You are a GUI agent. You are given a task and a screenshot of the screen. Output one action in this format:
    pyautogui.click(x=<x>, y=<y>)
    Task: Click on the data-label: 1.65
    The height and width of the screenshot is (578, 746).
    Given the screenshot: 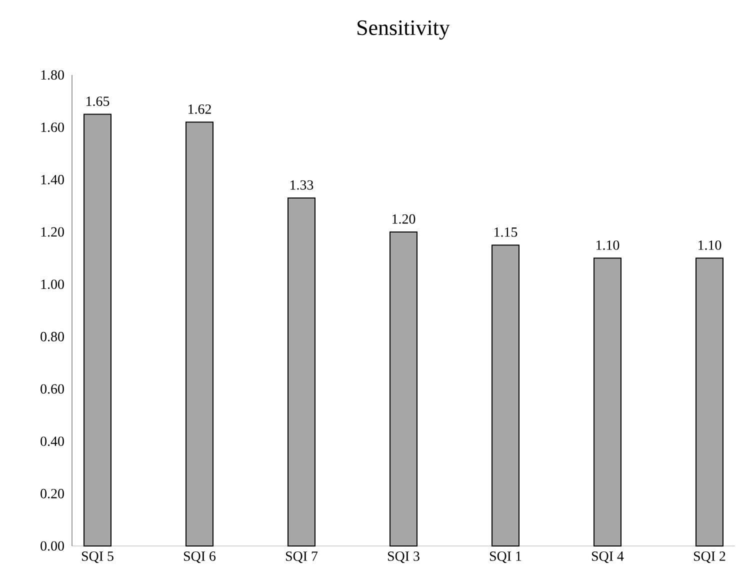 What is the action you would take?
    pyautogui.click(x=98, y=101)
    